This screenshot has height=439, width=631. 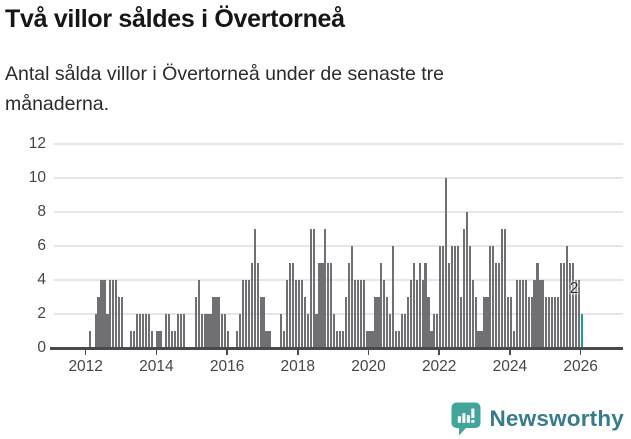 What do you see at coordinates (581, 331) in the screenshot?
I see `bar-current-period` at bounding box center [581, 331].